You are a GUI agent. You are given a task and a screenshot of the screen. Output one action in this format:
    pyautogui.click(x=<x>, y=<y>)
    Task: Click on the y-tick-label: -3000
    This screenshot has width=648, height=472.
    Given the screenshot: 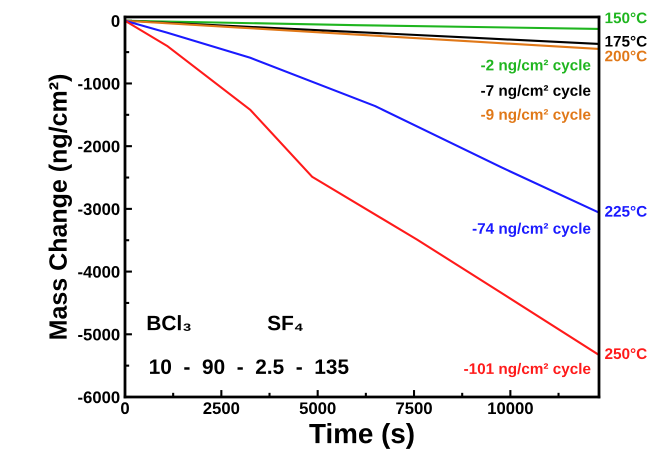 What is the action you would take?
    pyautogui.click(x=99, y=209)
    